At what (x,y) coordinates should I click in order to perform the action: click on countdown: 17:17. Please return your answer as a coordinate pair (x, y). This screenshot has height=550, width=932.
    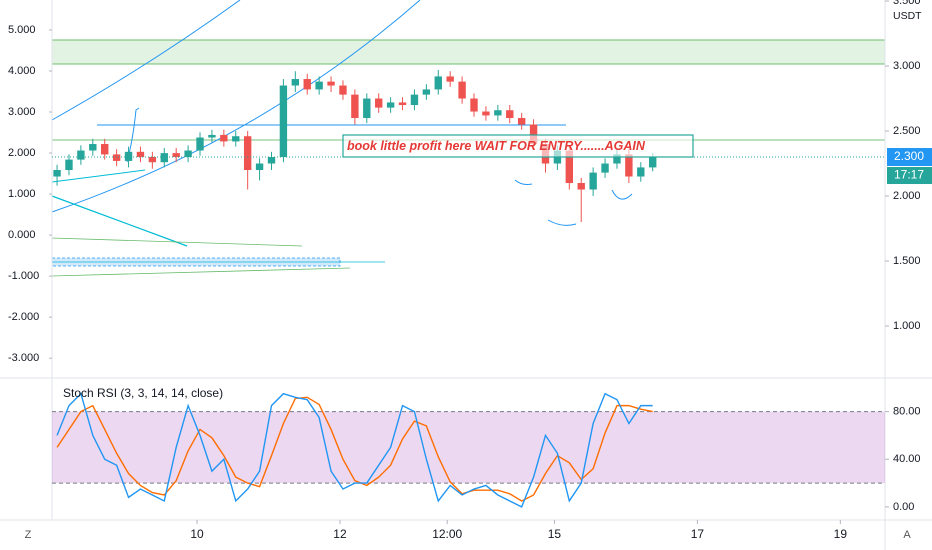
    Looking at the image, I should click on (909, 175).